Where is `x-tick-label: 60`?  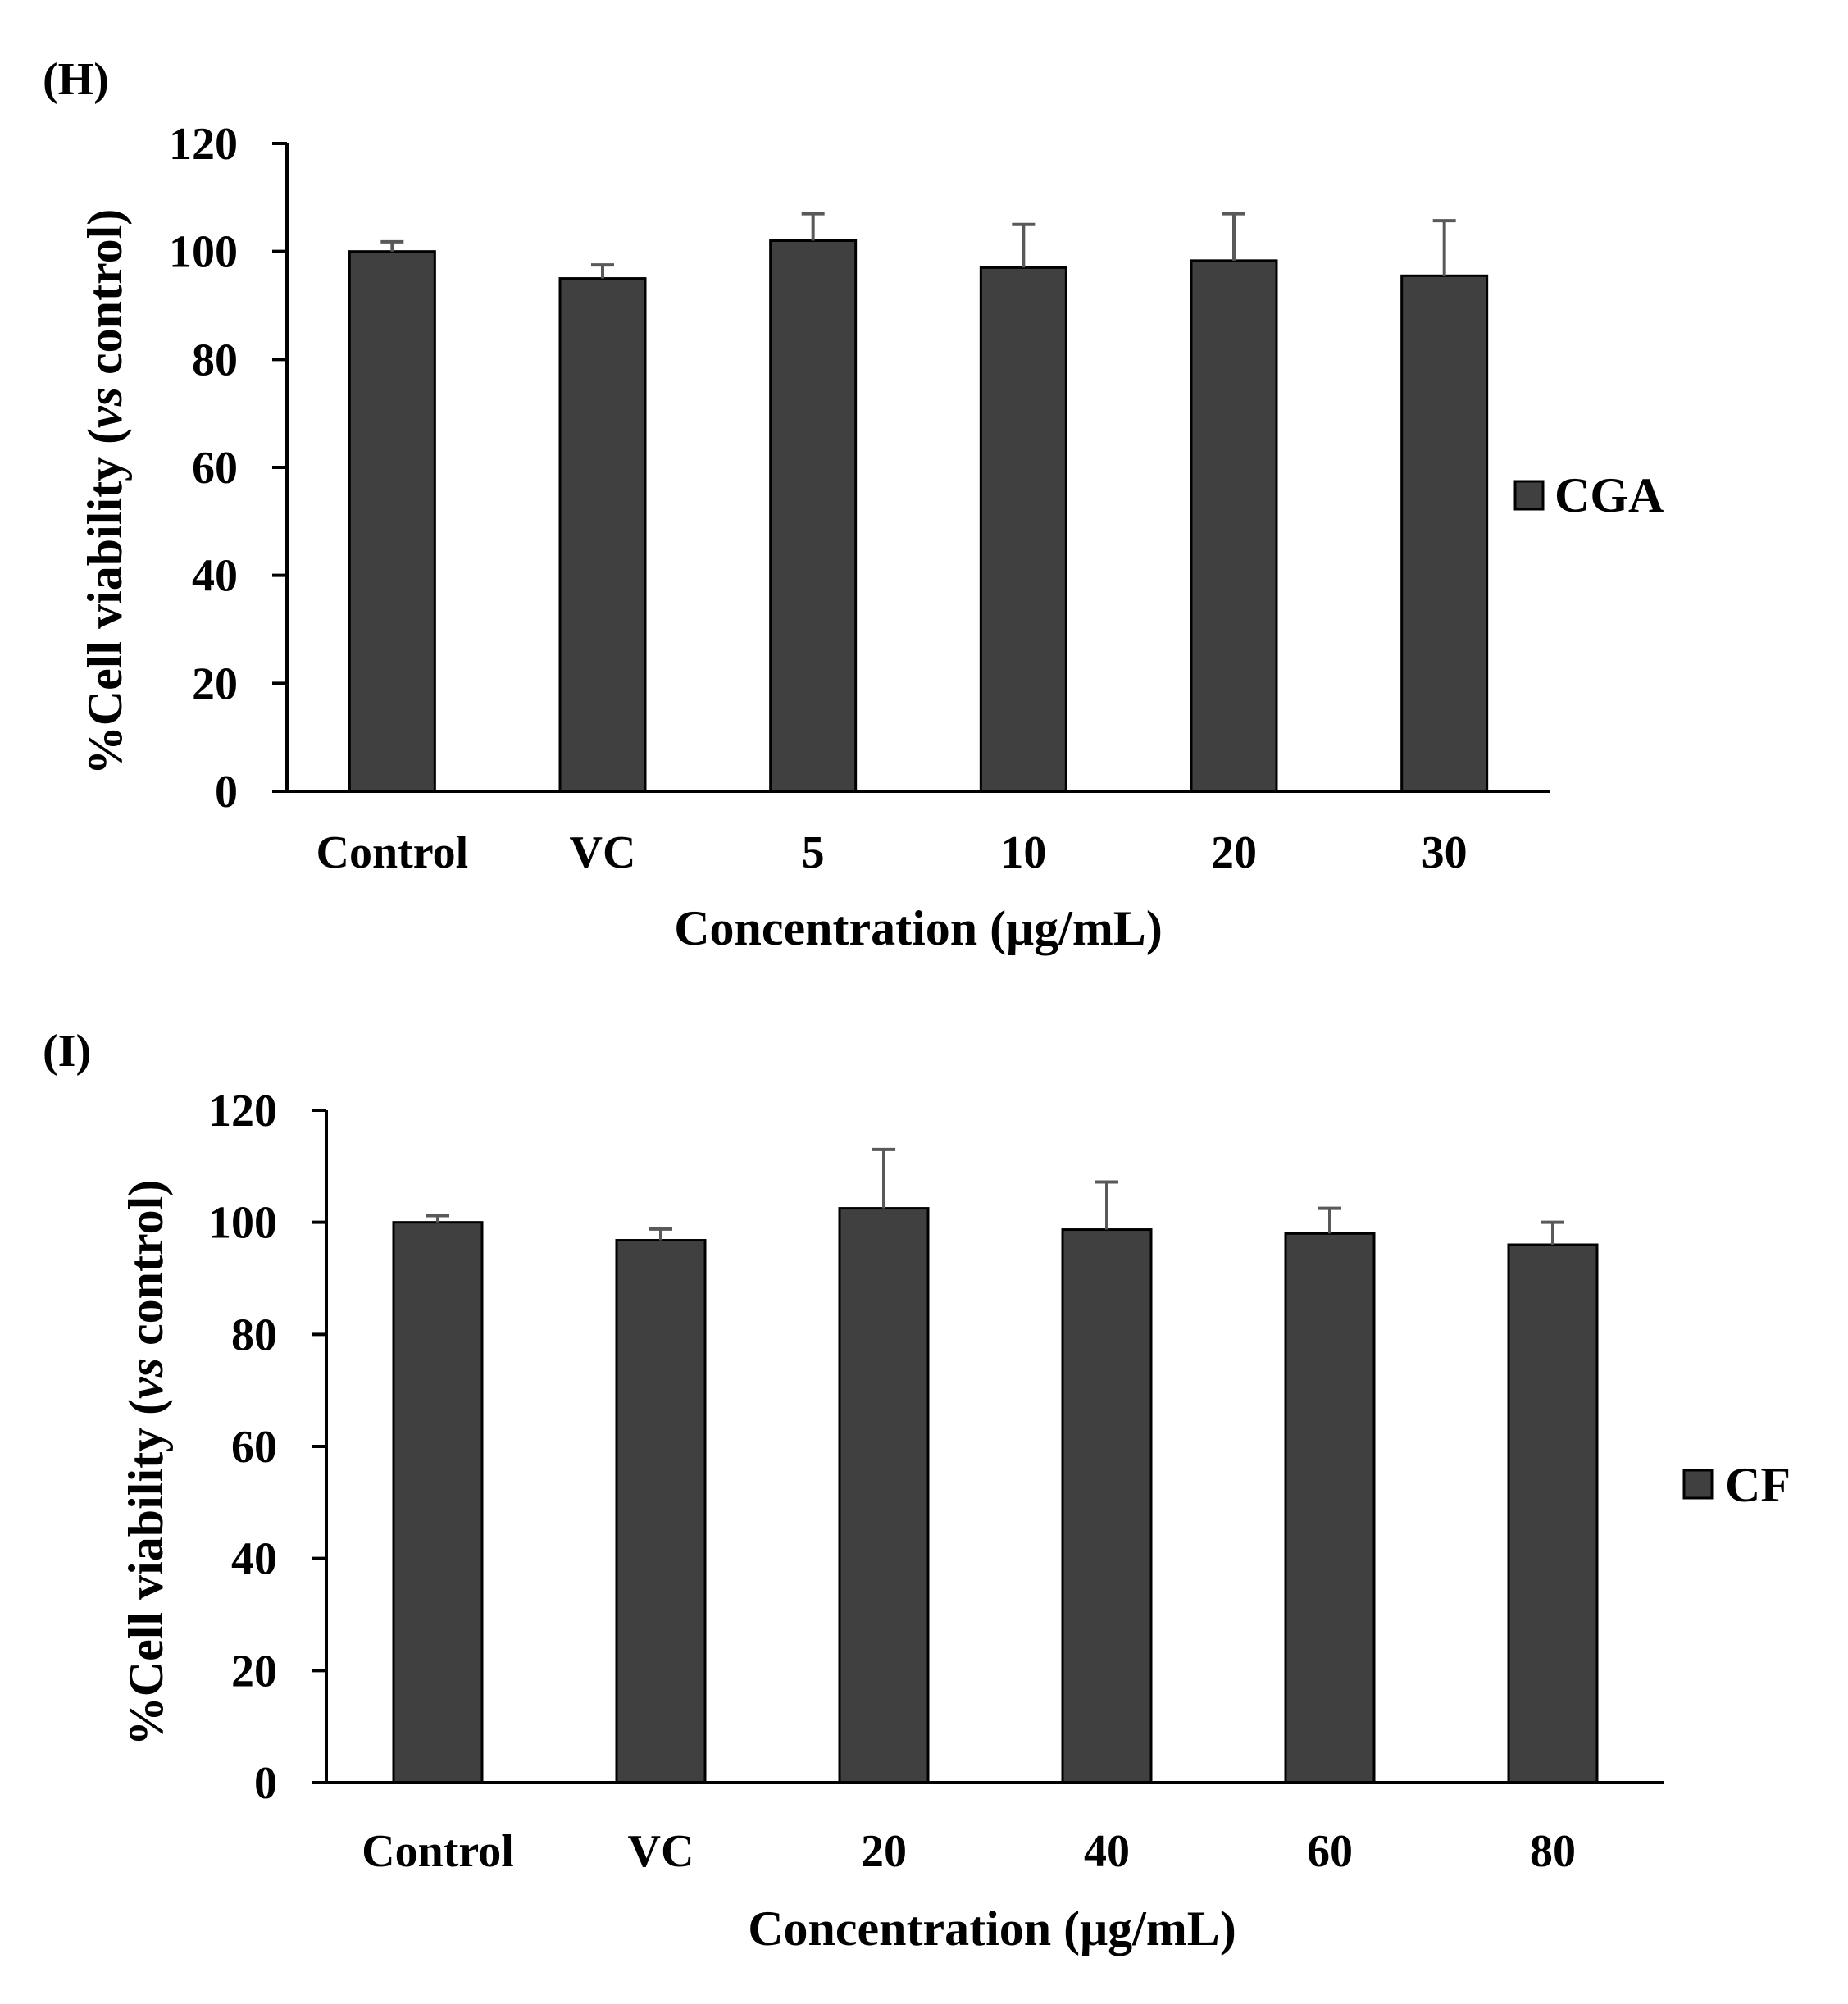
x-tick-label: 60 is located at coordinates (1330, 1851).